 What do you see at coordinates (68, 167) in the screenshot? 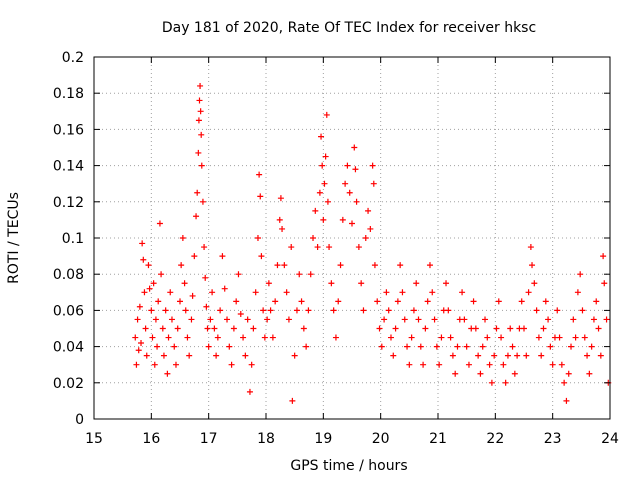
I see `y-tick-label: 0.14` at bounding box center [68, 167].